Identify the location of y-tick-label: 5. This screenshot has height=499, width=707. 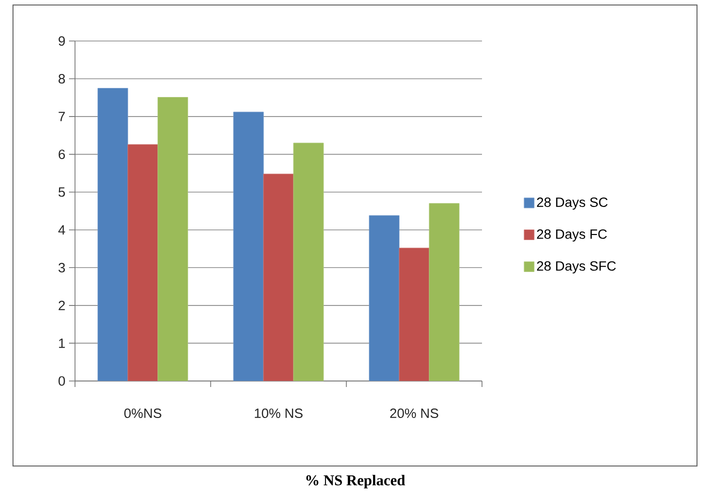
(61, 192).